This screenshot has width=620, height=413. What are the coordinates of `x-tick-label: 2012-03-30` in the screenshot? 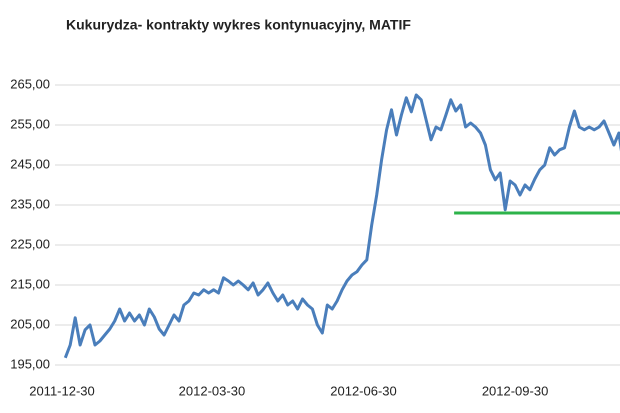 It's located at (212, 390).